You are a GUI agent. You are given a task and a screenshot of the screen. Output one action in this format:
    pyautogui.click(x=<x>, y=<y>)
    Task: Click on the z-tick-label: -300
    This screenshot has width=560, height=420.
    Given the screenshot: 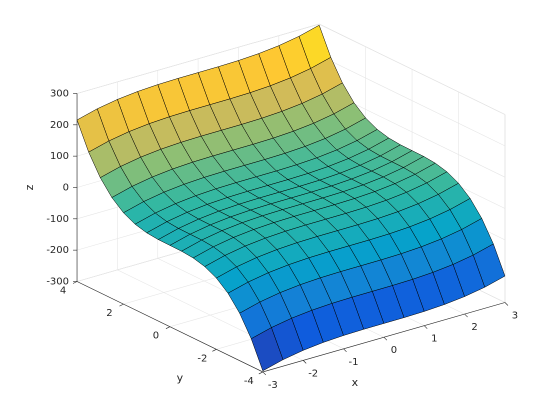 What is the action you would take?
    pyautogui.click(x=57, y=281)
    